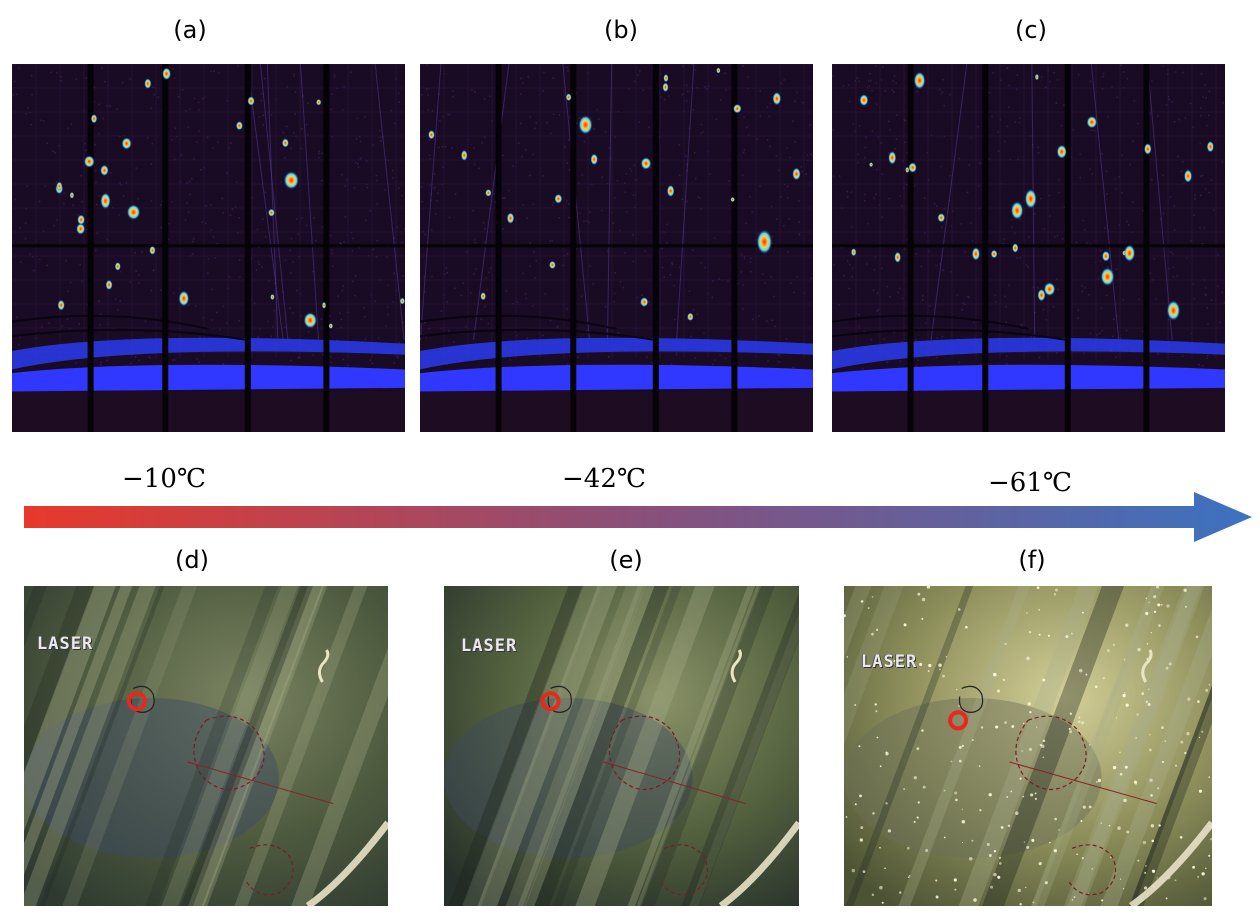 The width and height of the screenshot is (1260, 922). Describe the element at coordinates (208, 248) in the screenshot. I see `diffraction-image-a` at that location.